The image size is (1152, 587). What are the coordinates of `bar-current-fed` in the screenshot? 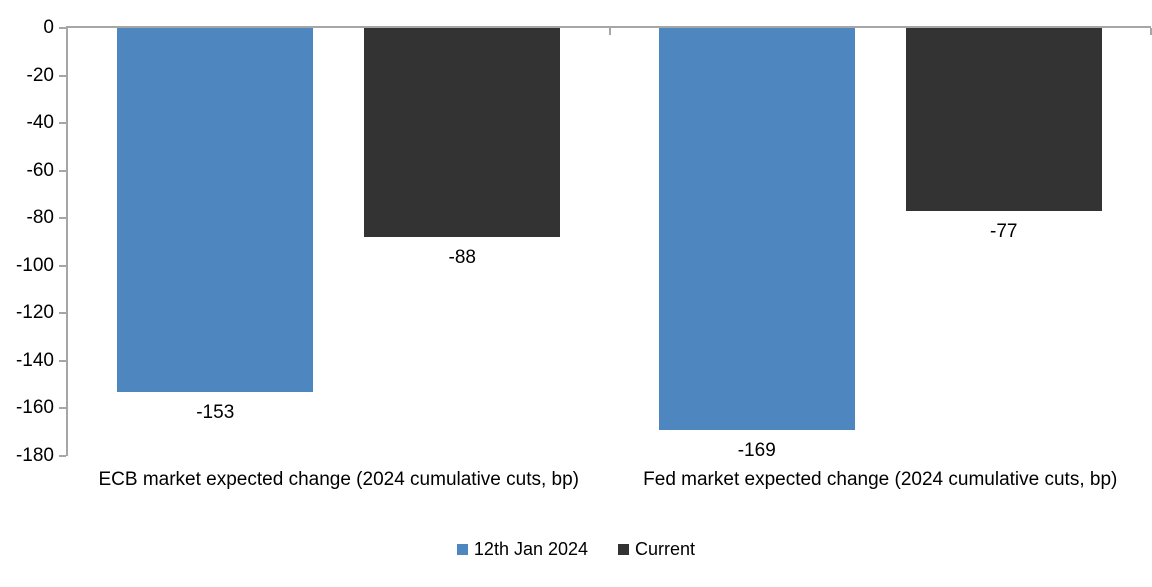 It's located at (1003, 120).